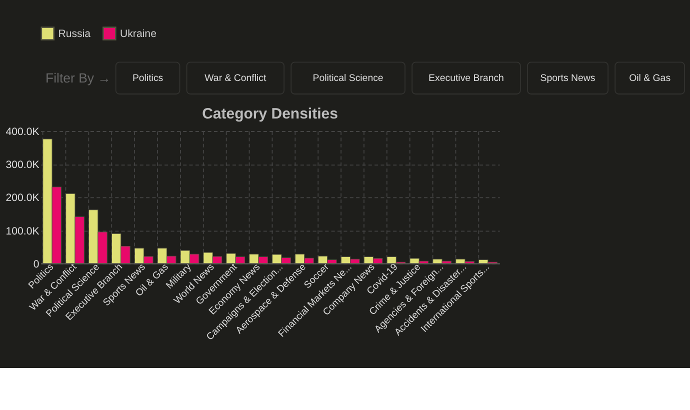 This screenshot has width=690, height=410. What do you see at coordinates (348, 78) in the screenshot?
I see `text: Political Science` at bounding box center [348, 78].